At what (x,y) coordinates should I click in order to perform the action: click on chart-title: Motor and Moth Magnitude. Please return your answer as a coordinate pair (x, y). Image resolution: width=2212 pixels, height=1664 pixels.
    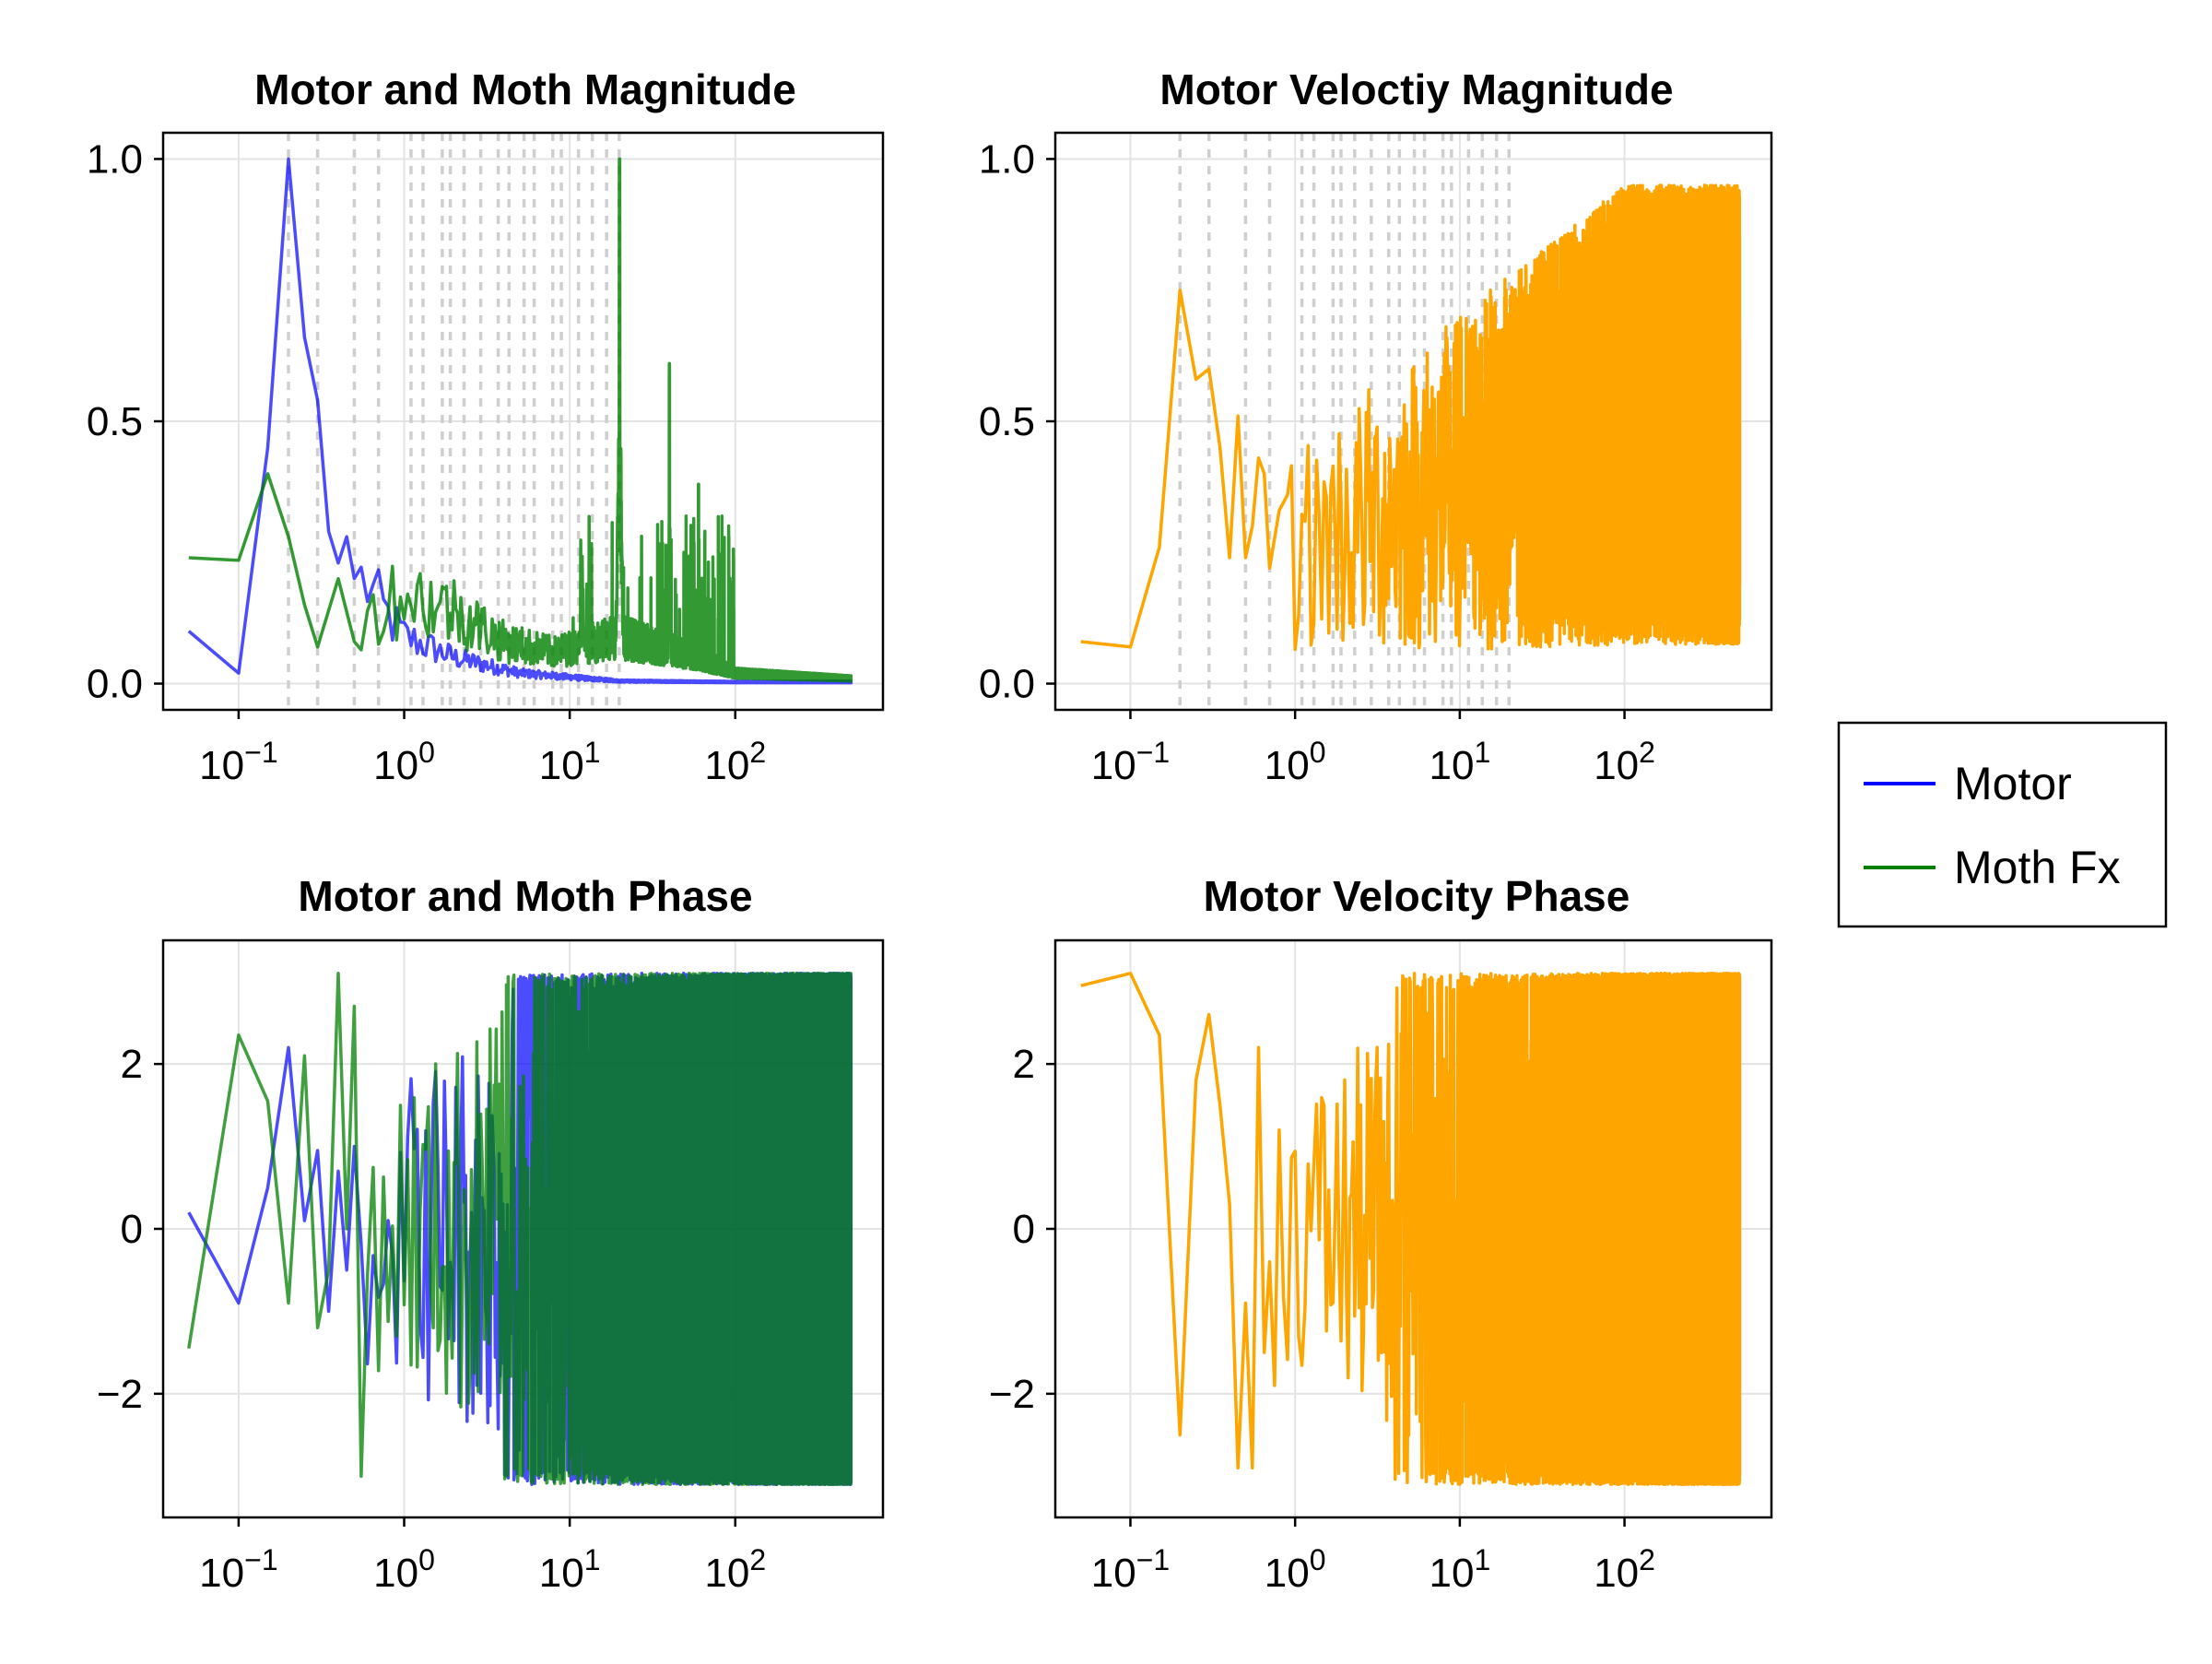
    Looking at the image, I should click on (525, 89).